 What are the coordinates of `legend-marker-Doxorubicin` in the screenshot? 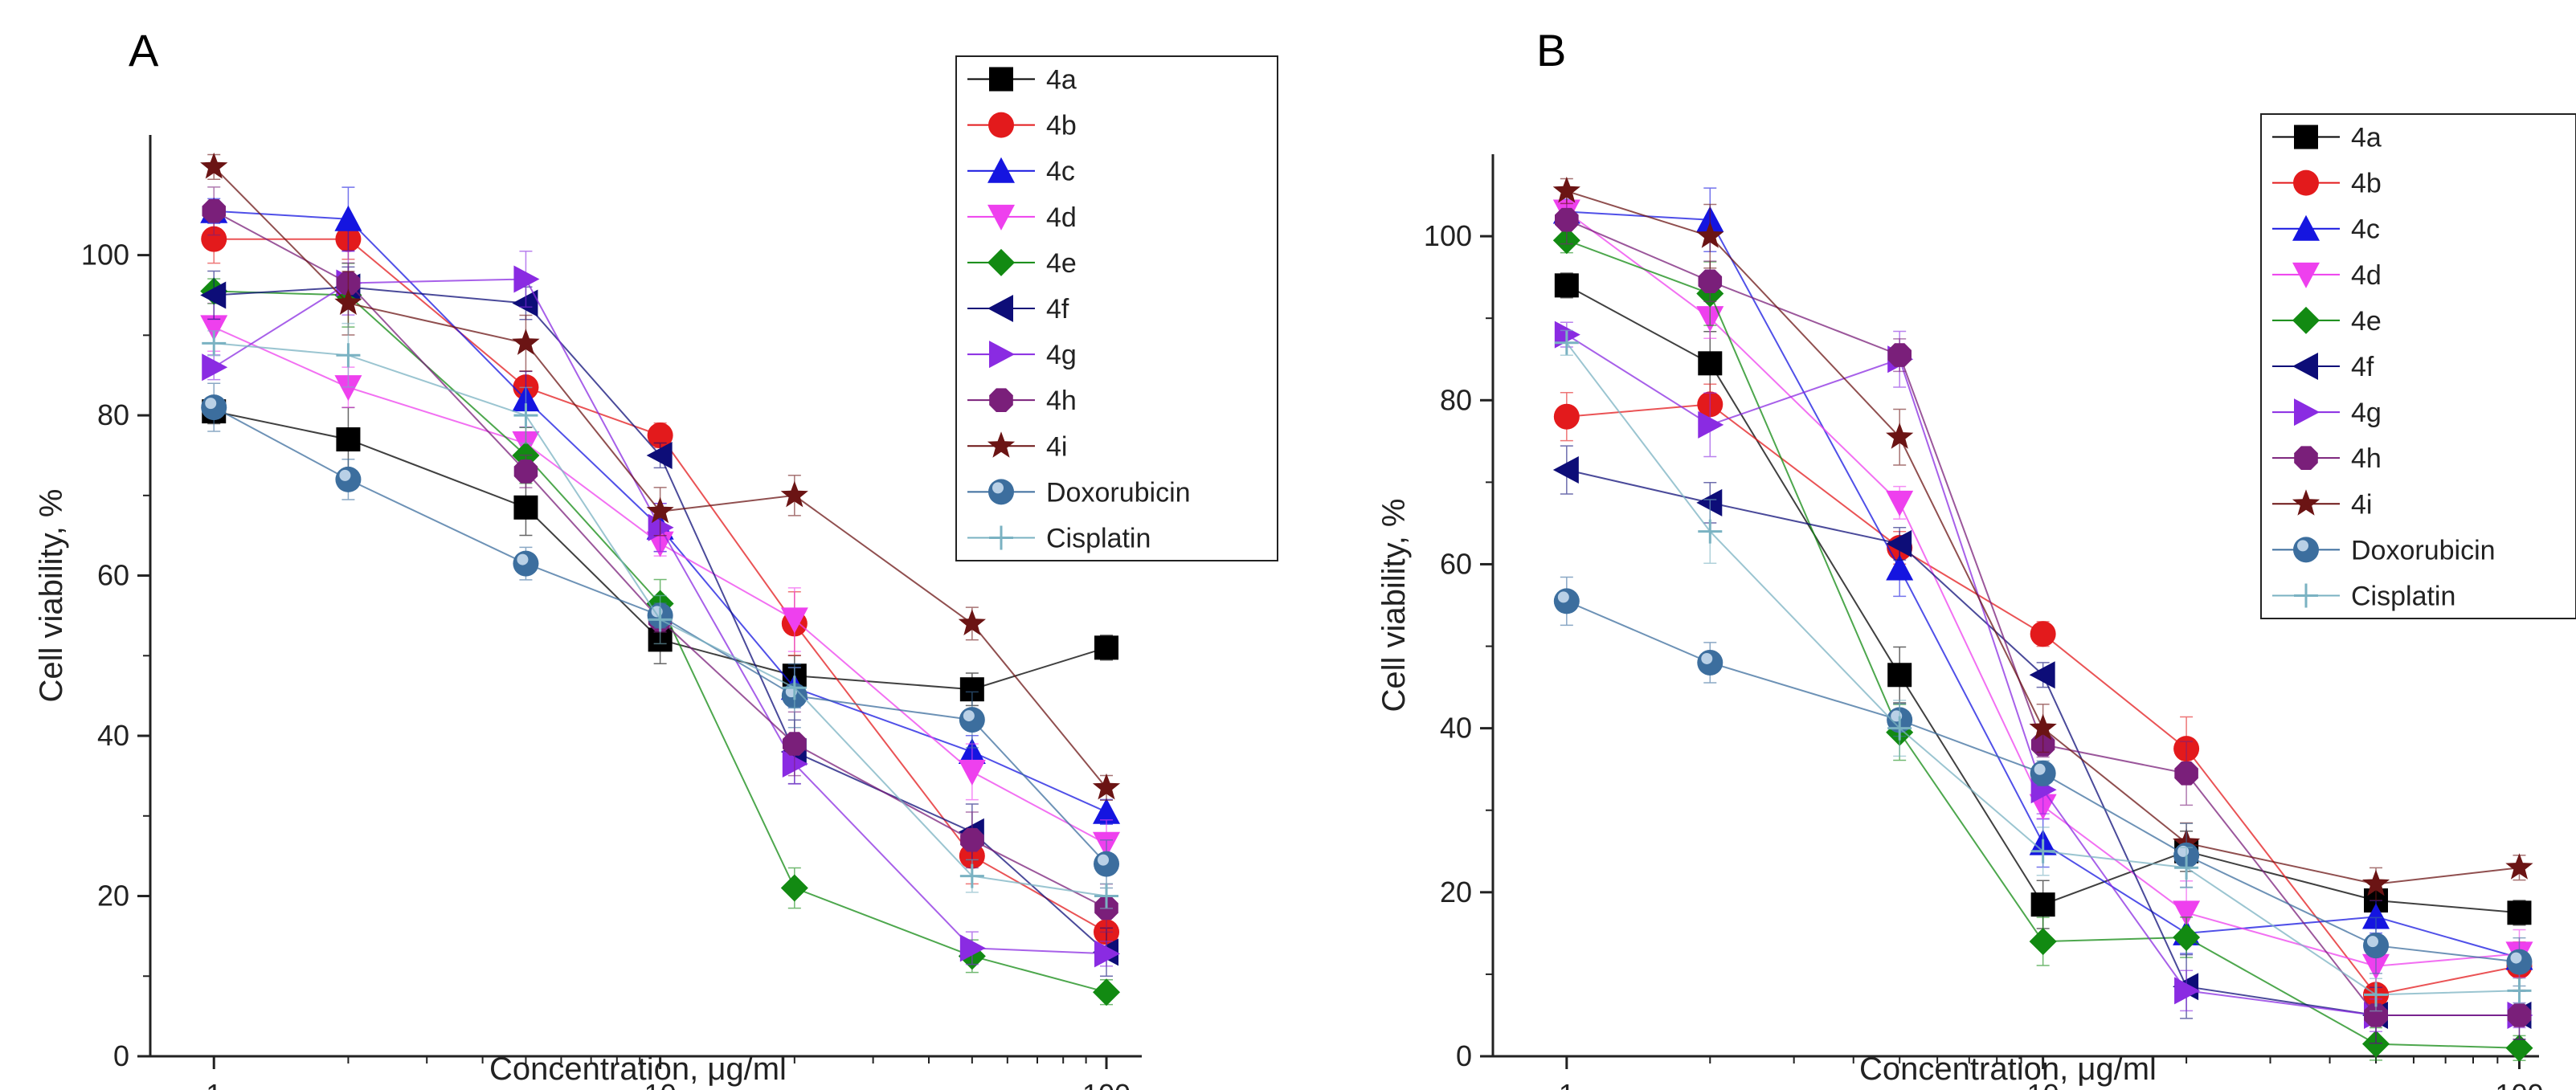 It's located at (1001, 492).